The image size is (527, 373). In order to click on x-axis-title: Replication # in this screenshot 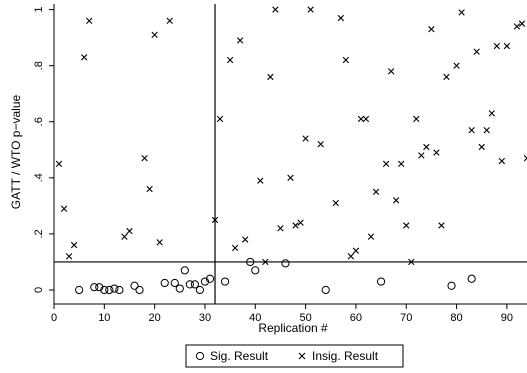, I will do `click(293, 328)`.